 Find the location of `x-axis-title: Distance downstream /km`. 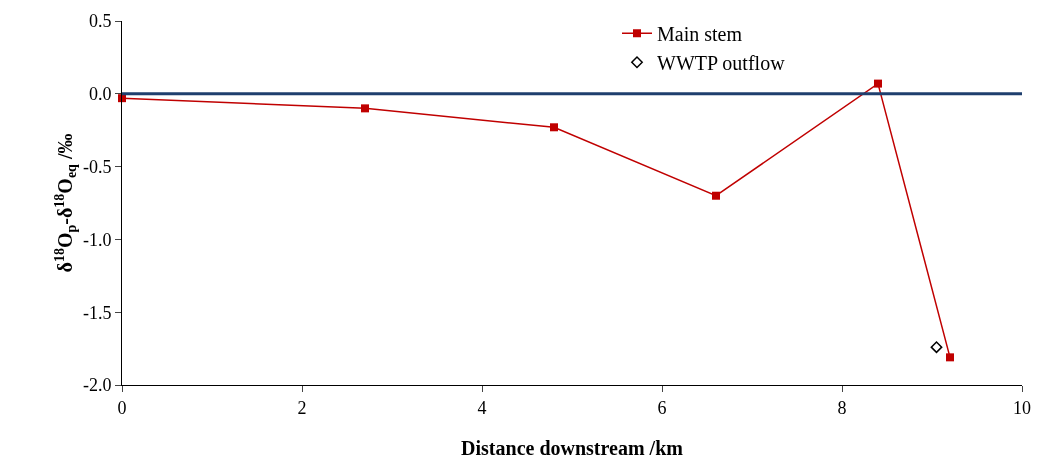

x-axis-title: Distance downstream /km is located at coordinates (572, 448).